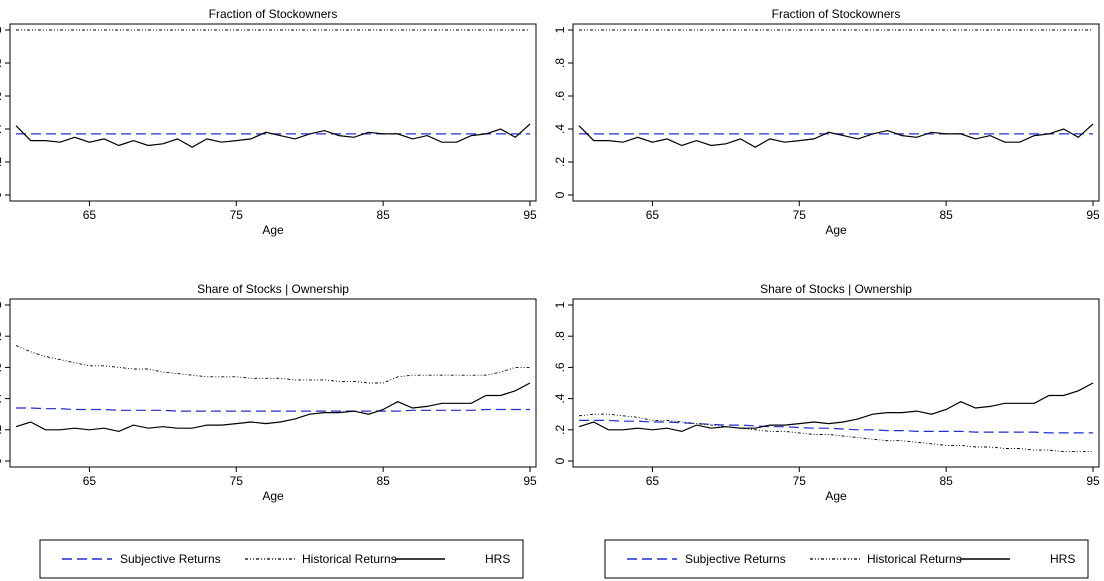 The width and height of the screenshot is (1104, 581). I want to click on legend-2: Subjective Returns Historical Returns HRS, so click(846, 559).